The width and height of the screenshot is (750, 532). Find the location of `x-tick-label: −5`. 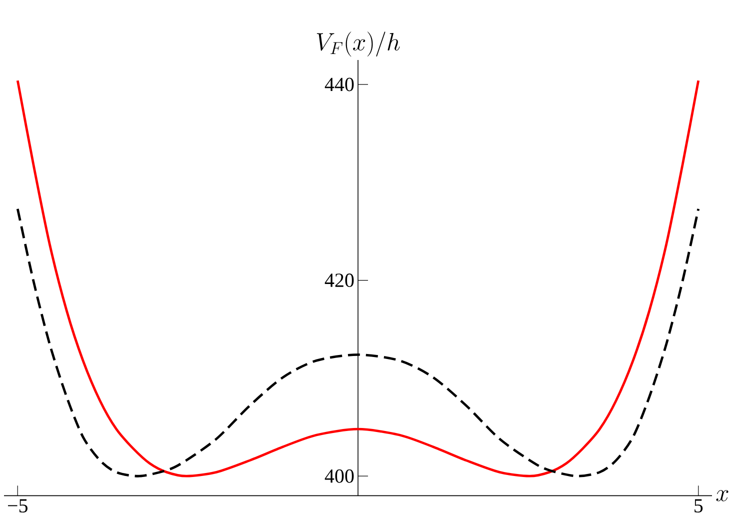

x-tick-label: −5 is located at coordinates (18, 506).